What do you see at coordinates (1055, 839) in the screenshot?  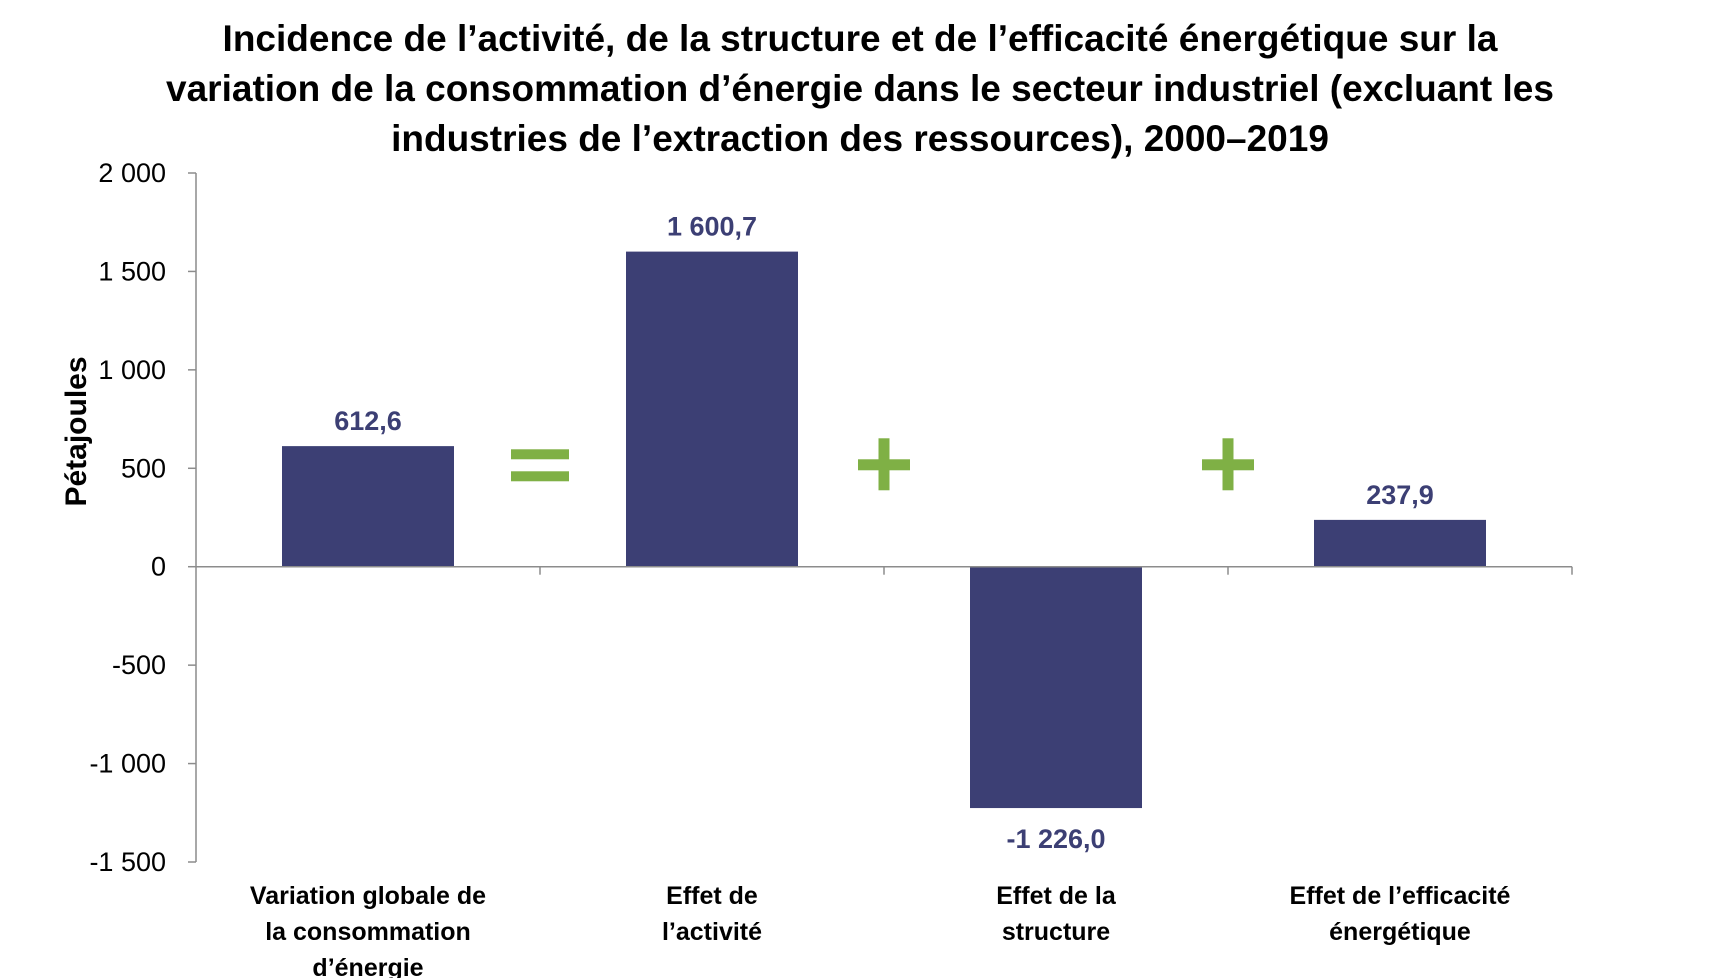 I see `data-label: -1 226,0` at bounding box center [1055, 839].